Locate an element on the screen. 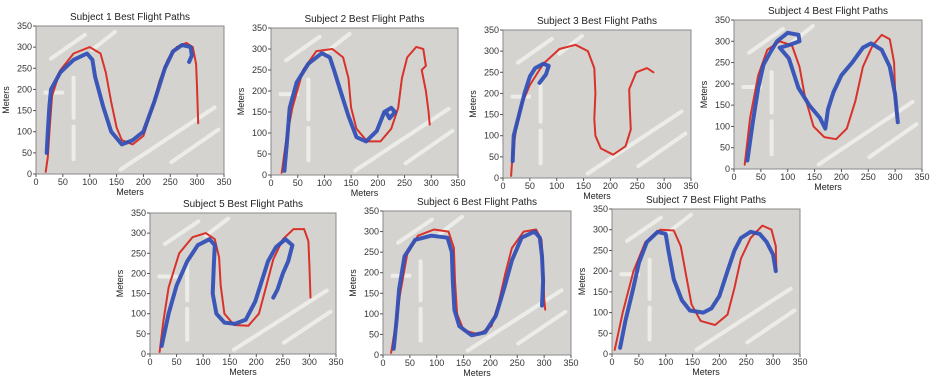 This screenshot has width=930, height=378. panel-title: Subject 7 Best Flight Paths is located at coordinates (706, 200).